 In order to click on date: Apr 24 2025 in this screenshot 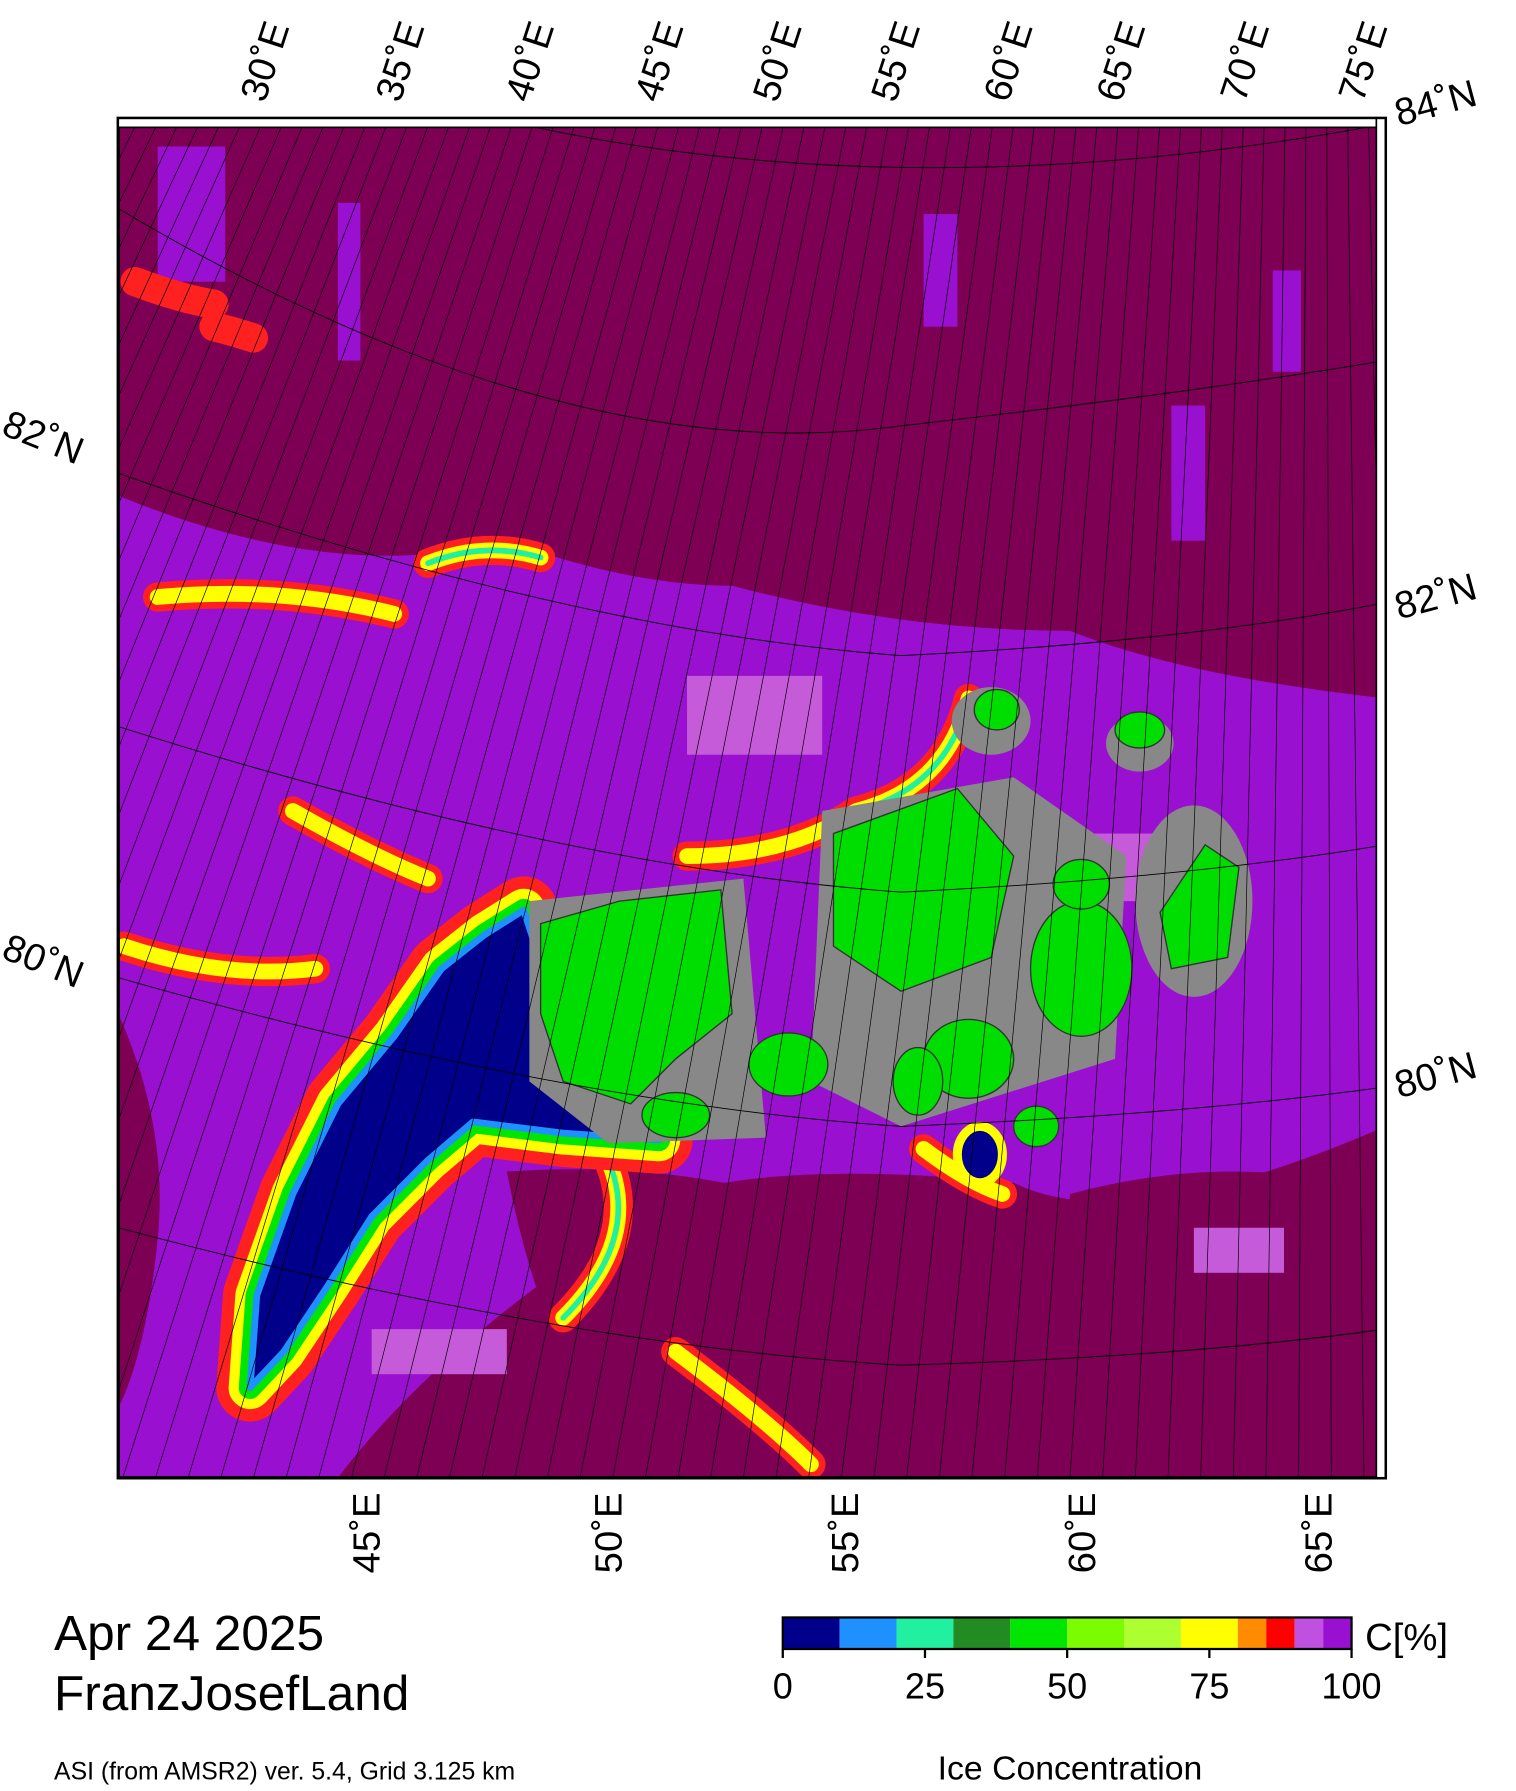, I will do `click(189, 1633)`.